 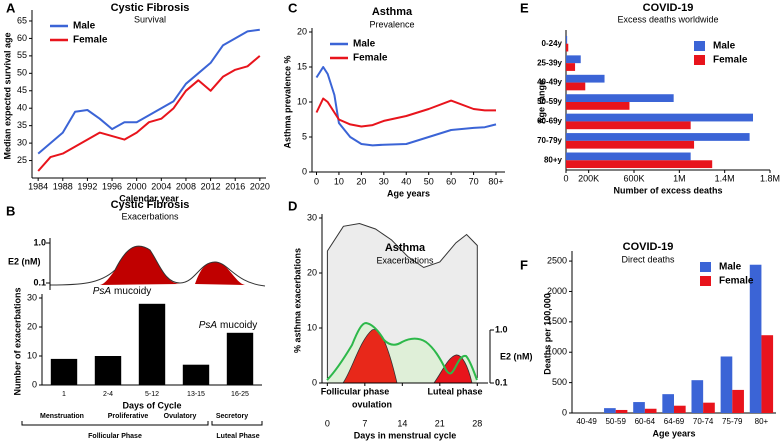 What do you see at coordinates (588, 178) in the screenshot?
I see `x-tick-label: 200K` at bounding box center [588, 178].